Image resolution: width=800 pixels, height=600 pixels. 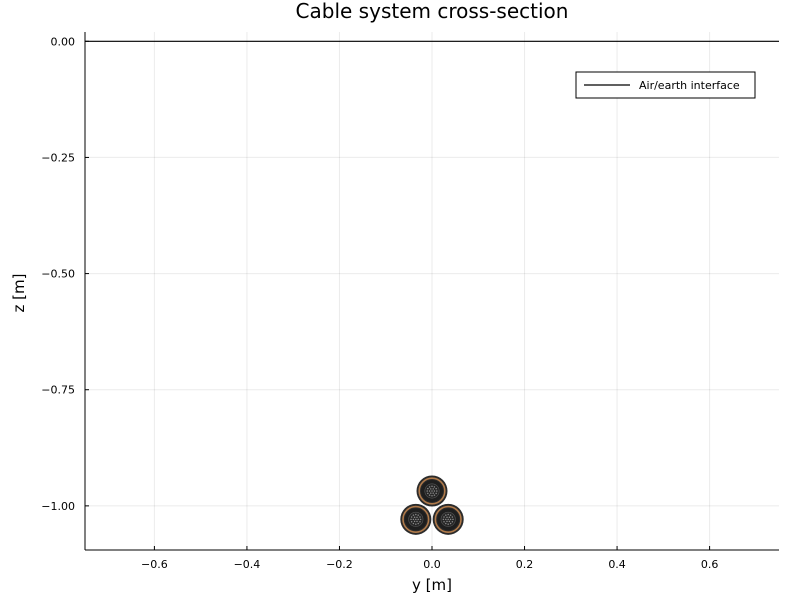 I want to click on x-tick-label: −0.4, so click(x=247, y=564).